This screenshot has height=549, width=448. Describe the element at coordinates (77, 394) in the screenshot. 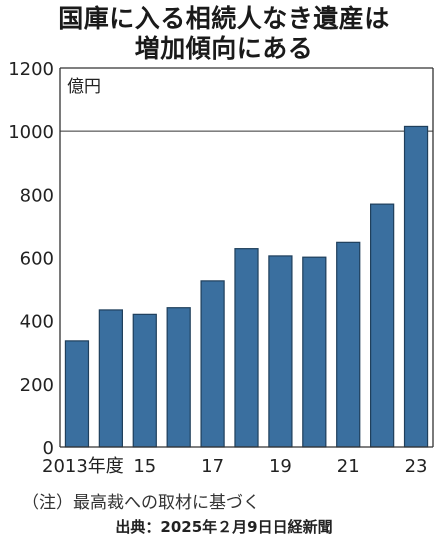

I see `bar-2013年度` at that location.